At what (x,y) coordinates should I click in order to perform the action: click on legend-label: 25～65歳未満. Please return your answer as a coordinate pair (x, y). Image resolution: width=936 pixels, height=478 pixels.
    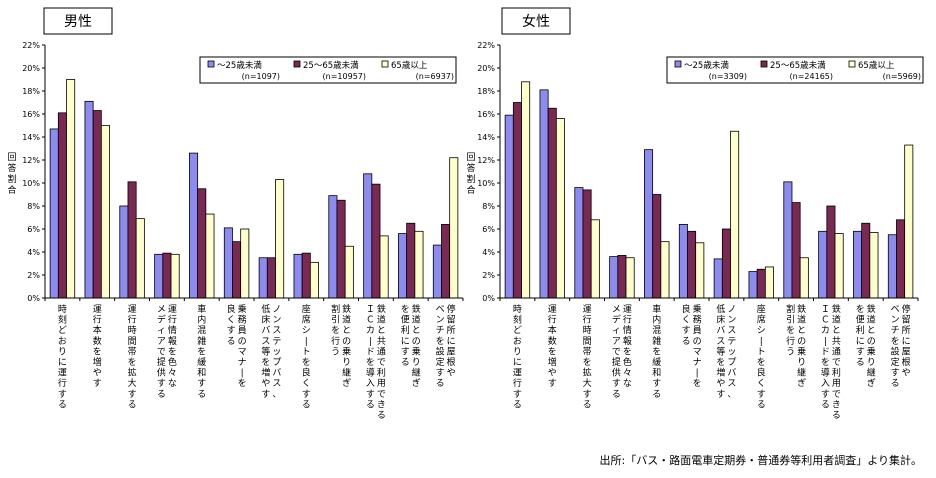
    Looking at the image, I should click on (798, 65).